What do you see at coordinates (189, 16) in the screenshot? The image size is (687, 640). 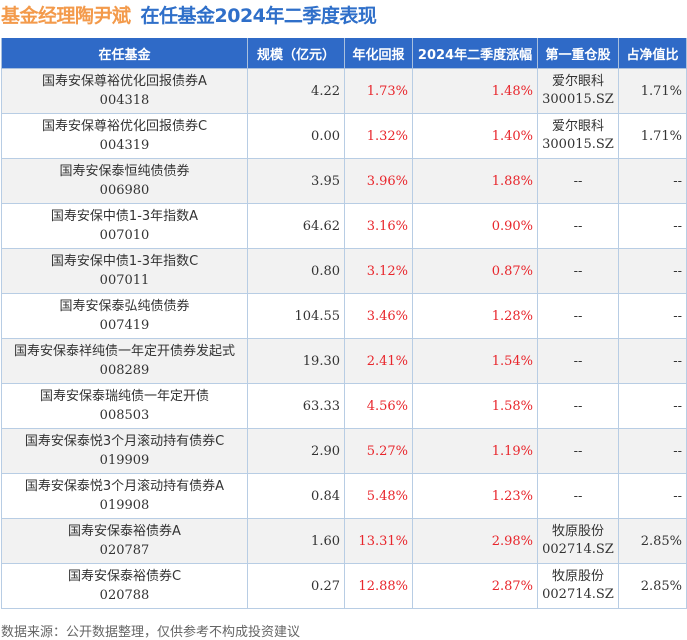 I see `page-title: 基金经理陶尹斌 在任基金2024年二季度表现` at bounding box center [189, 16].